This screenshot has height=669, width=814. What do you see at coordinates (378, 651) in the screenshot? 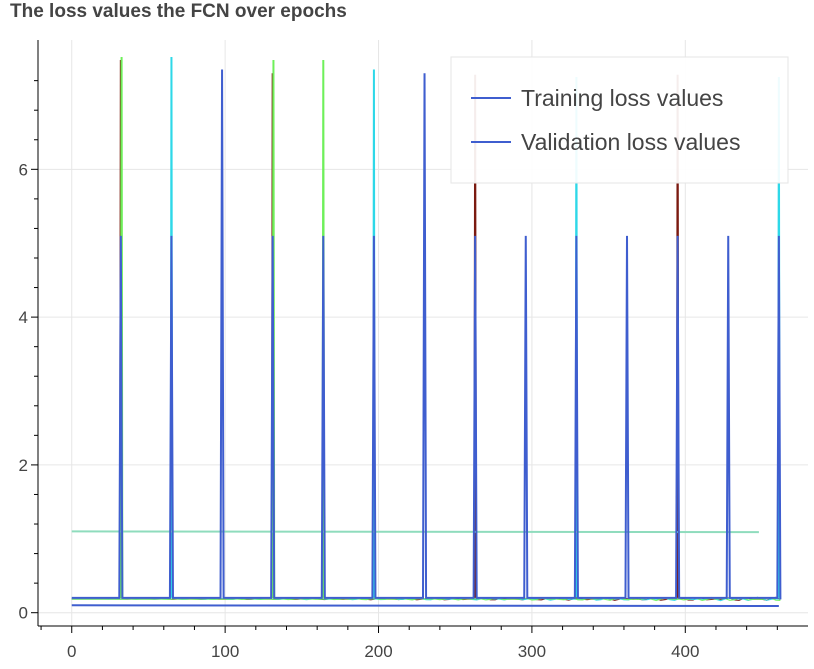
I see `x-tick-label: 200` at bounding box center [378, 651].